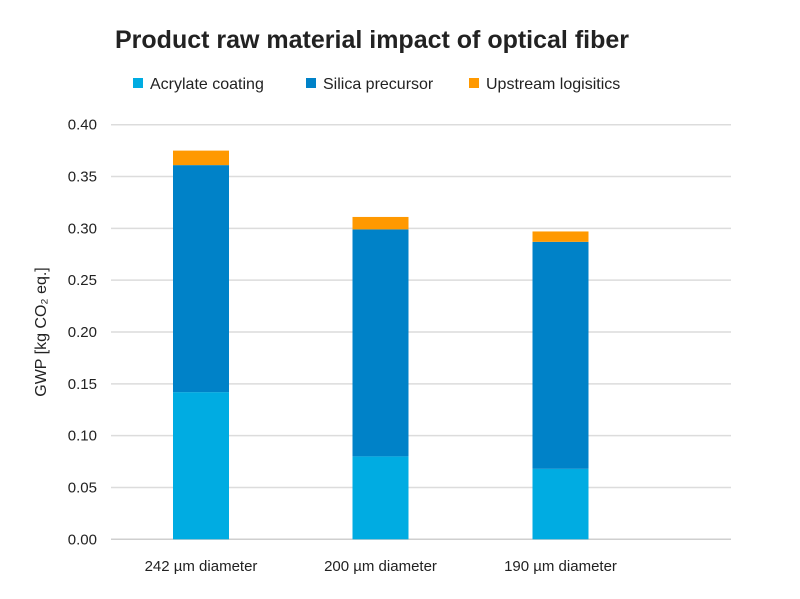 Image resolution: width=800 pixels, height=599 pixels. I want to click on y-tick-label: 0.15, so click(82, 384).